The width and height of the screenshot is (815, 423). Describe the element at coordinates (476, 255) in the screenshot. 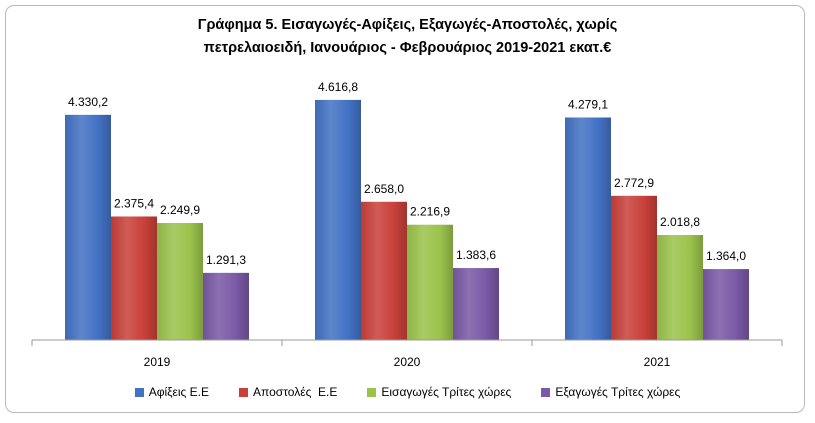

I see `data-label-2020-series-4: 1.383,6` at that location.